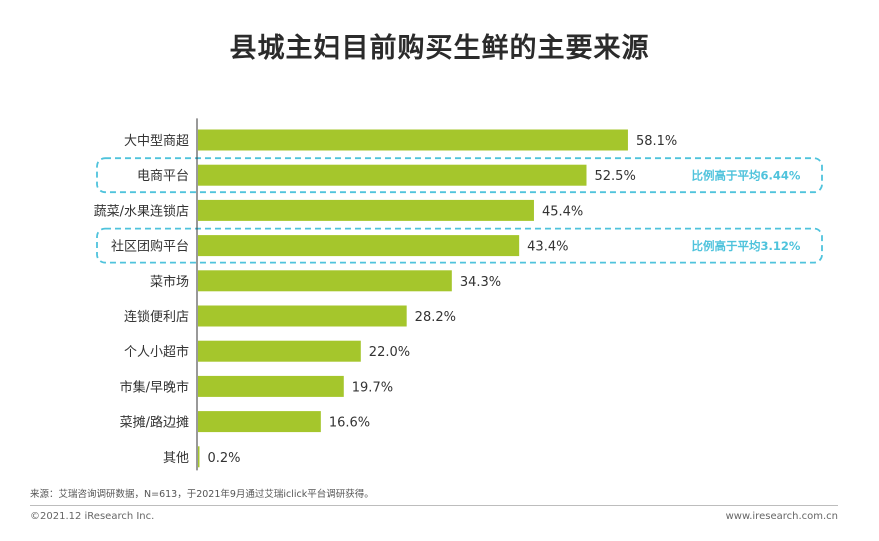  Describe the element at coordinates (389, 352) in the screenshot. I see `value-label: 22.0%` at that location.